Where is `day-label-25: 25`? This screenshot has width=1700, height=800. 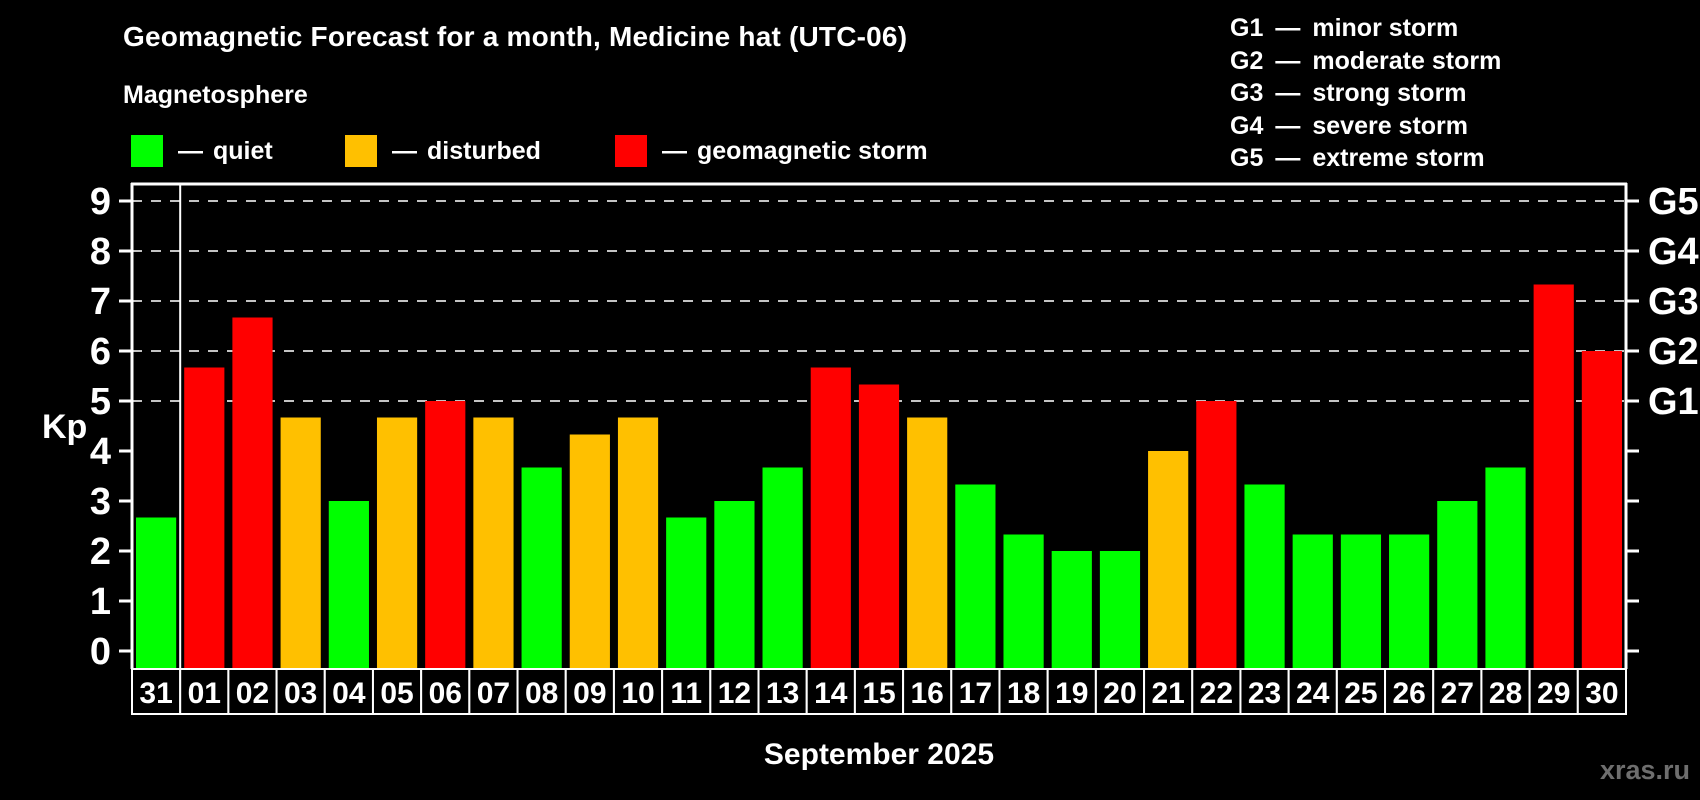
day-label-25: 25 is located at coordinates (1360, 693).